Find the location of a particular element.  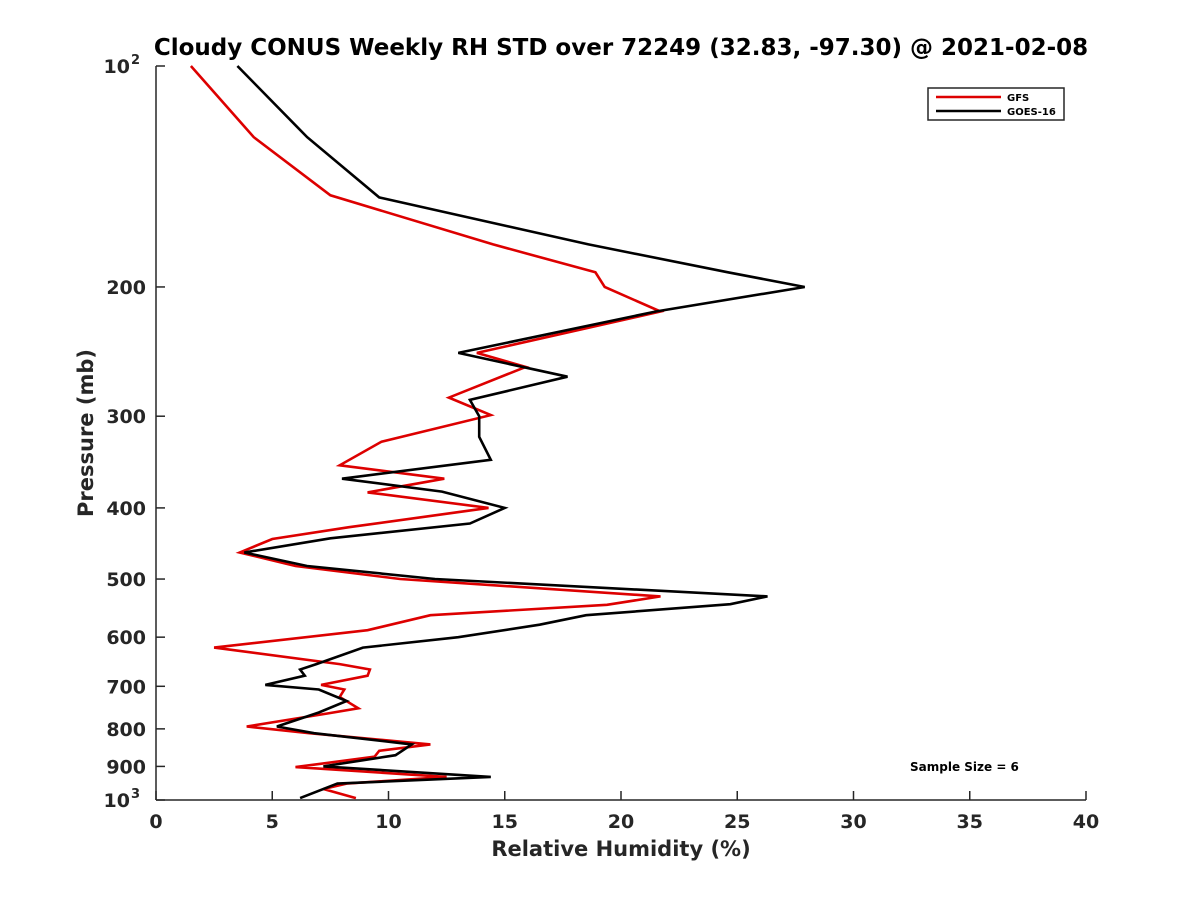

x-axis-title: Relative Humidity (%) is located at coordinates (620, 849).